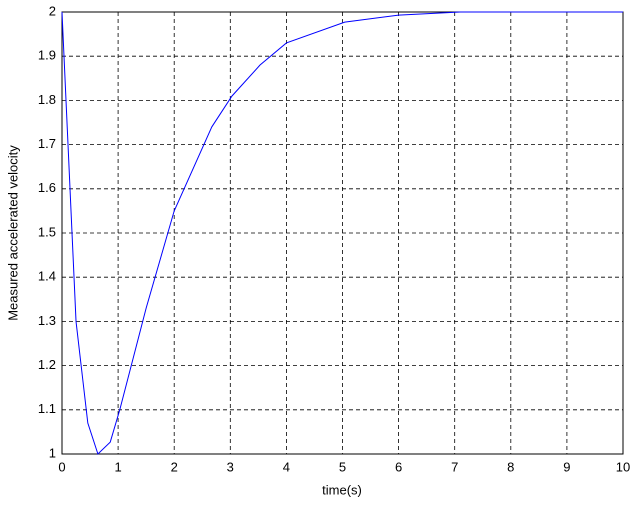 The height and width of the screenshot is (506, 637). What do you see at coordinates (47, 364) in the screenshot?
I see `y-tick-label: 1.2` at bounding box center [47, 364].